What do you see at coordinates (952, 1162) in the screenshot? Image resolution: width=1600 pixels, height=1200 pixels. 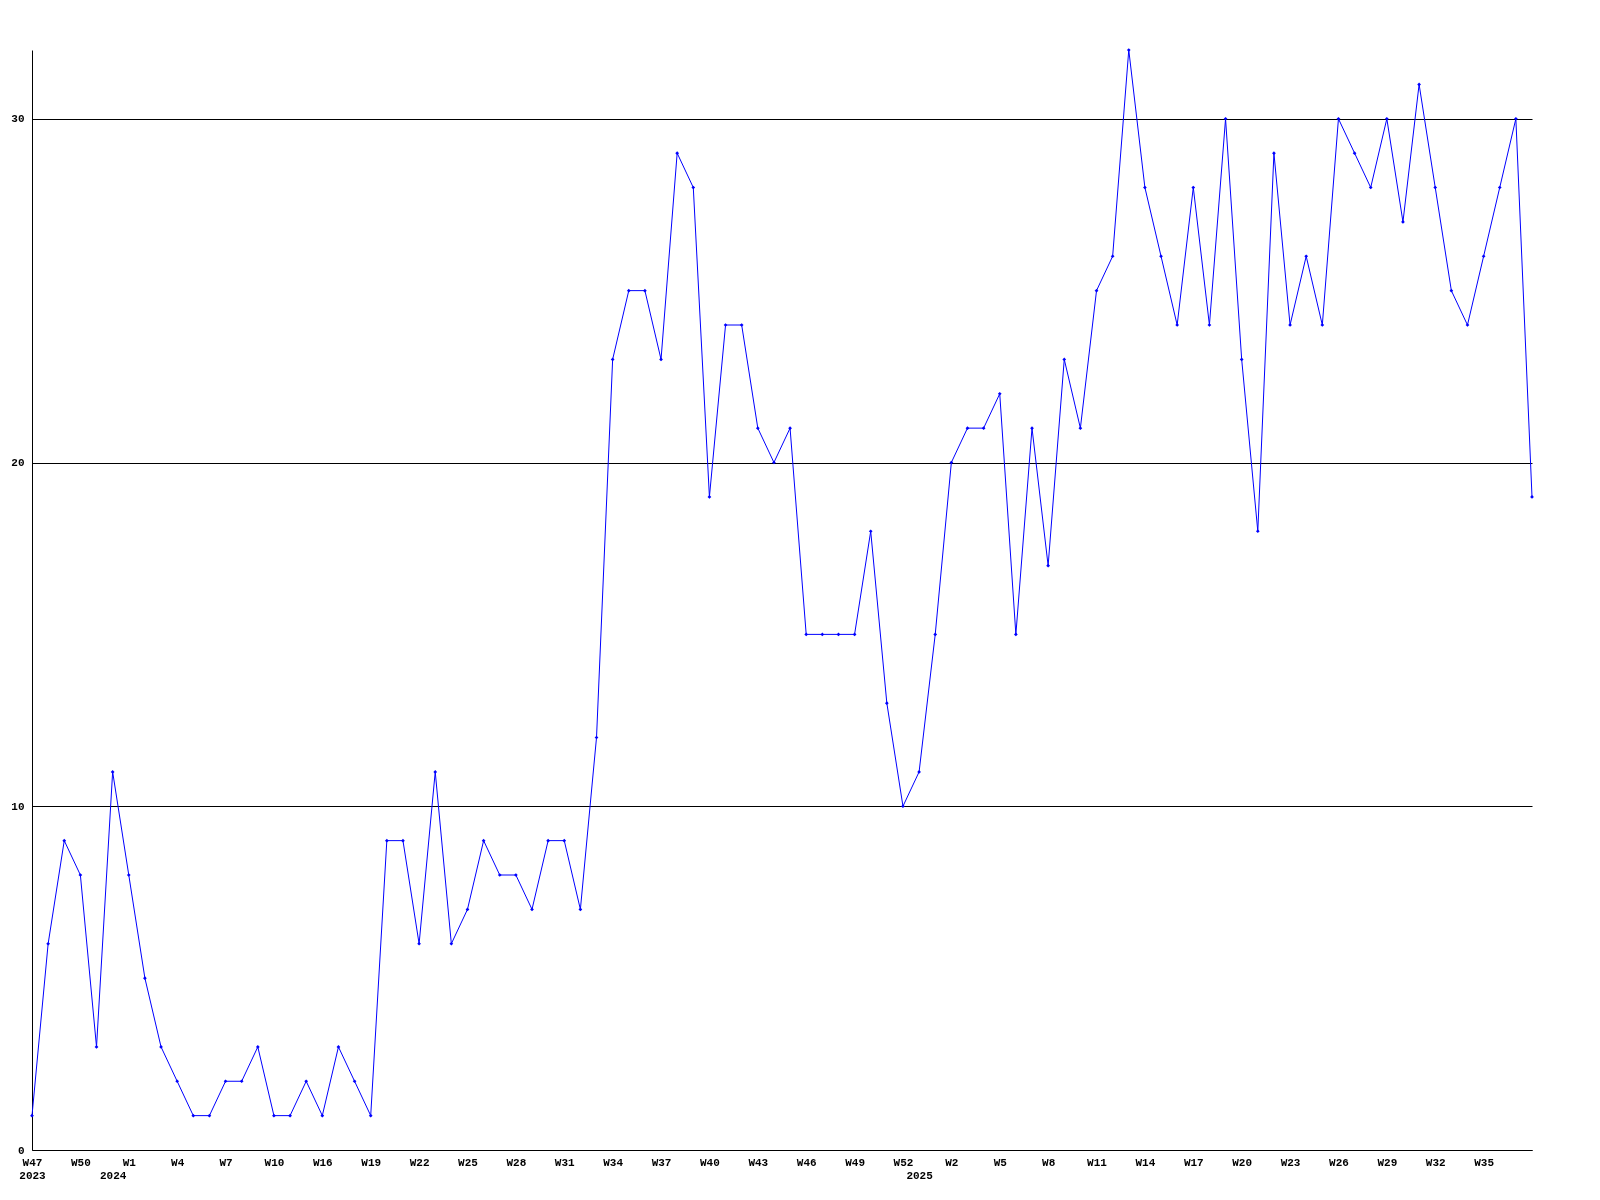 I see `x-tick-label: W2` at bounding box center [952, 1162].